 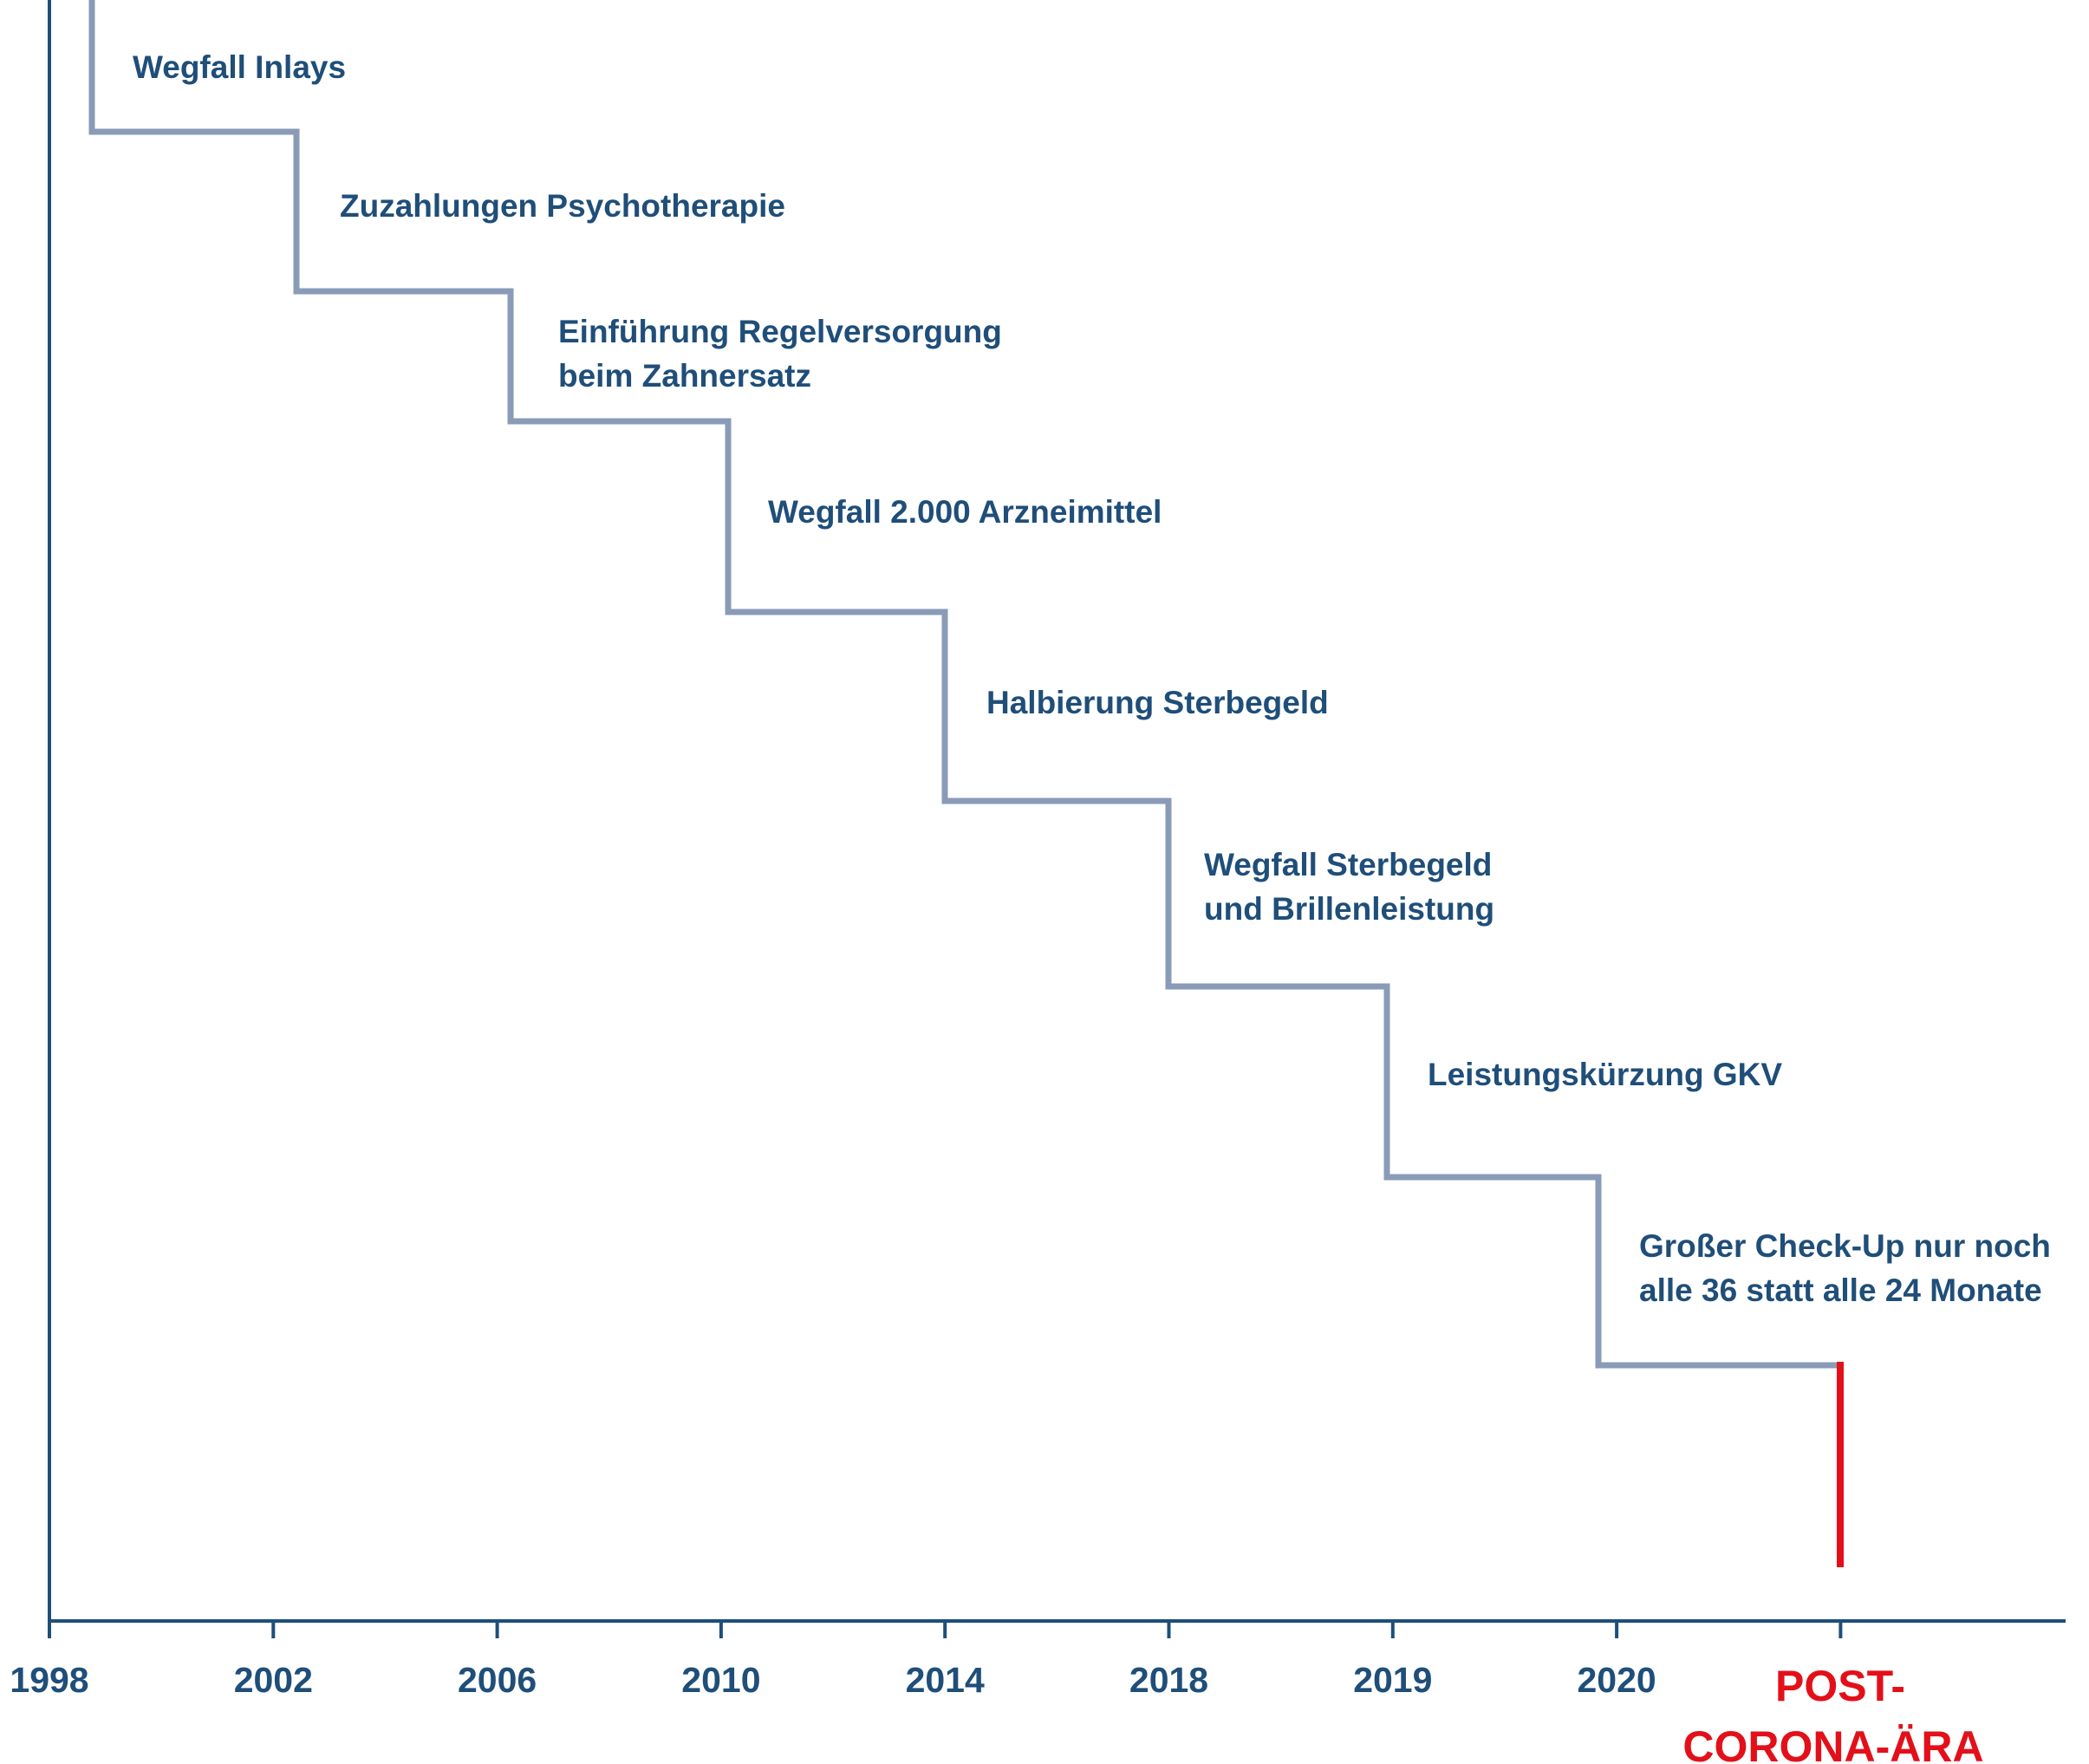 I want to click on step-label-line: Wegfall Inlays, so click(x=240, y=67).